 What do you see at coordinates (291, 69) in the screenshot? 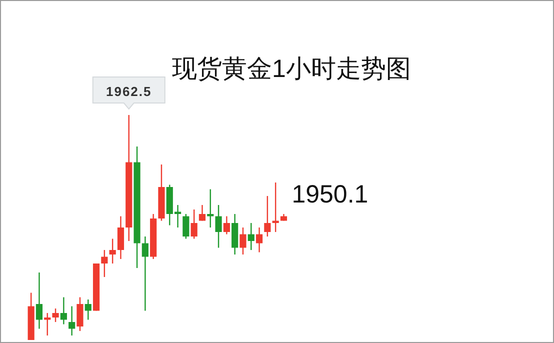
I see `chart-title: 现货黄金1小时走势图` at bounding box center [291, 69].